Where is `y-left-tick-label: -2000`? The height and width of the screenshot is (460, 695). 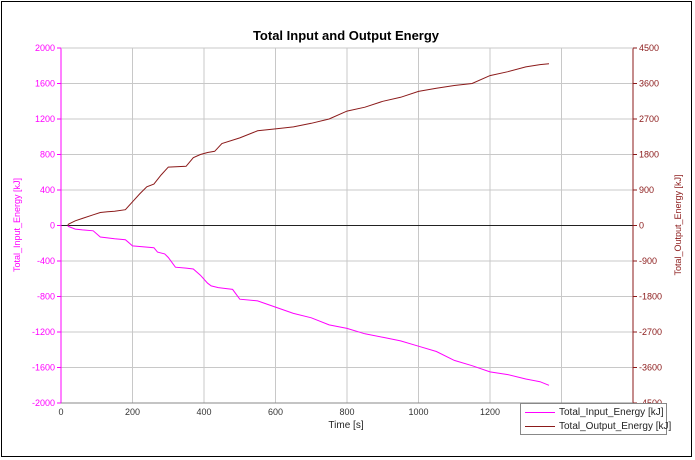
y-left-tick-label: -2000 is located at coordinates (43, 403).